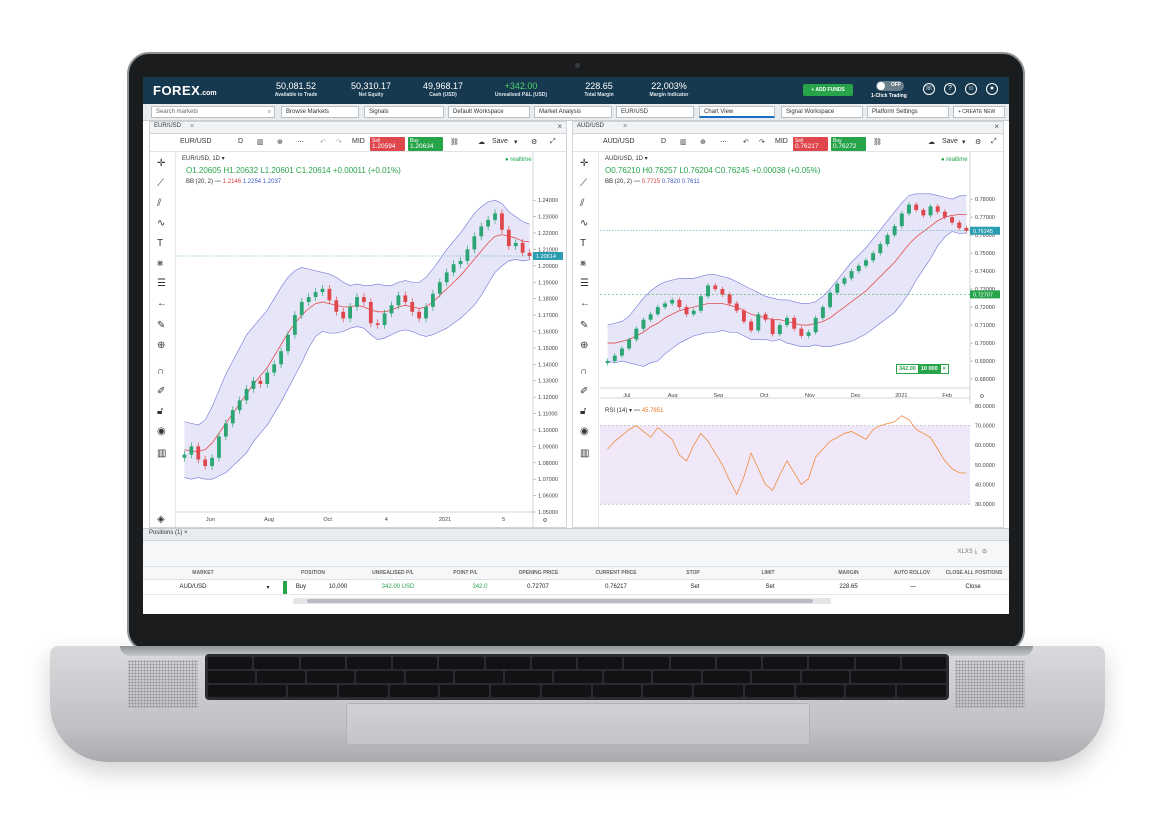 This screenshot has width=1153, height=823. I want to click on close-panel-icon: ×, so click(996, 126).